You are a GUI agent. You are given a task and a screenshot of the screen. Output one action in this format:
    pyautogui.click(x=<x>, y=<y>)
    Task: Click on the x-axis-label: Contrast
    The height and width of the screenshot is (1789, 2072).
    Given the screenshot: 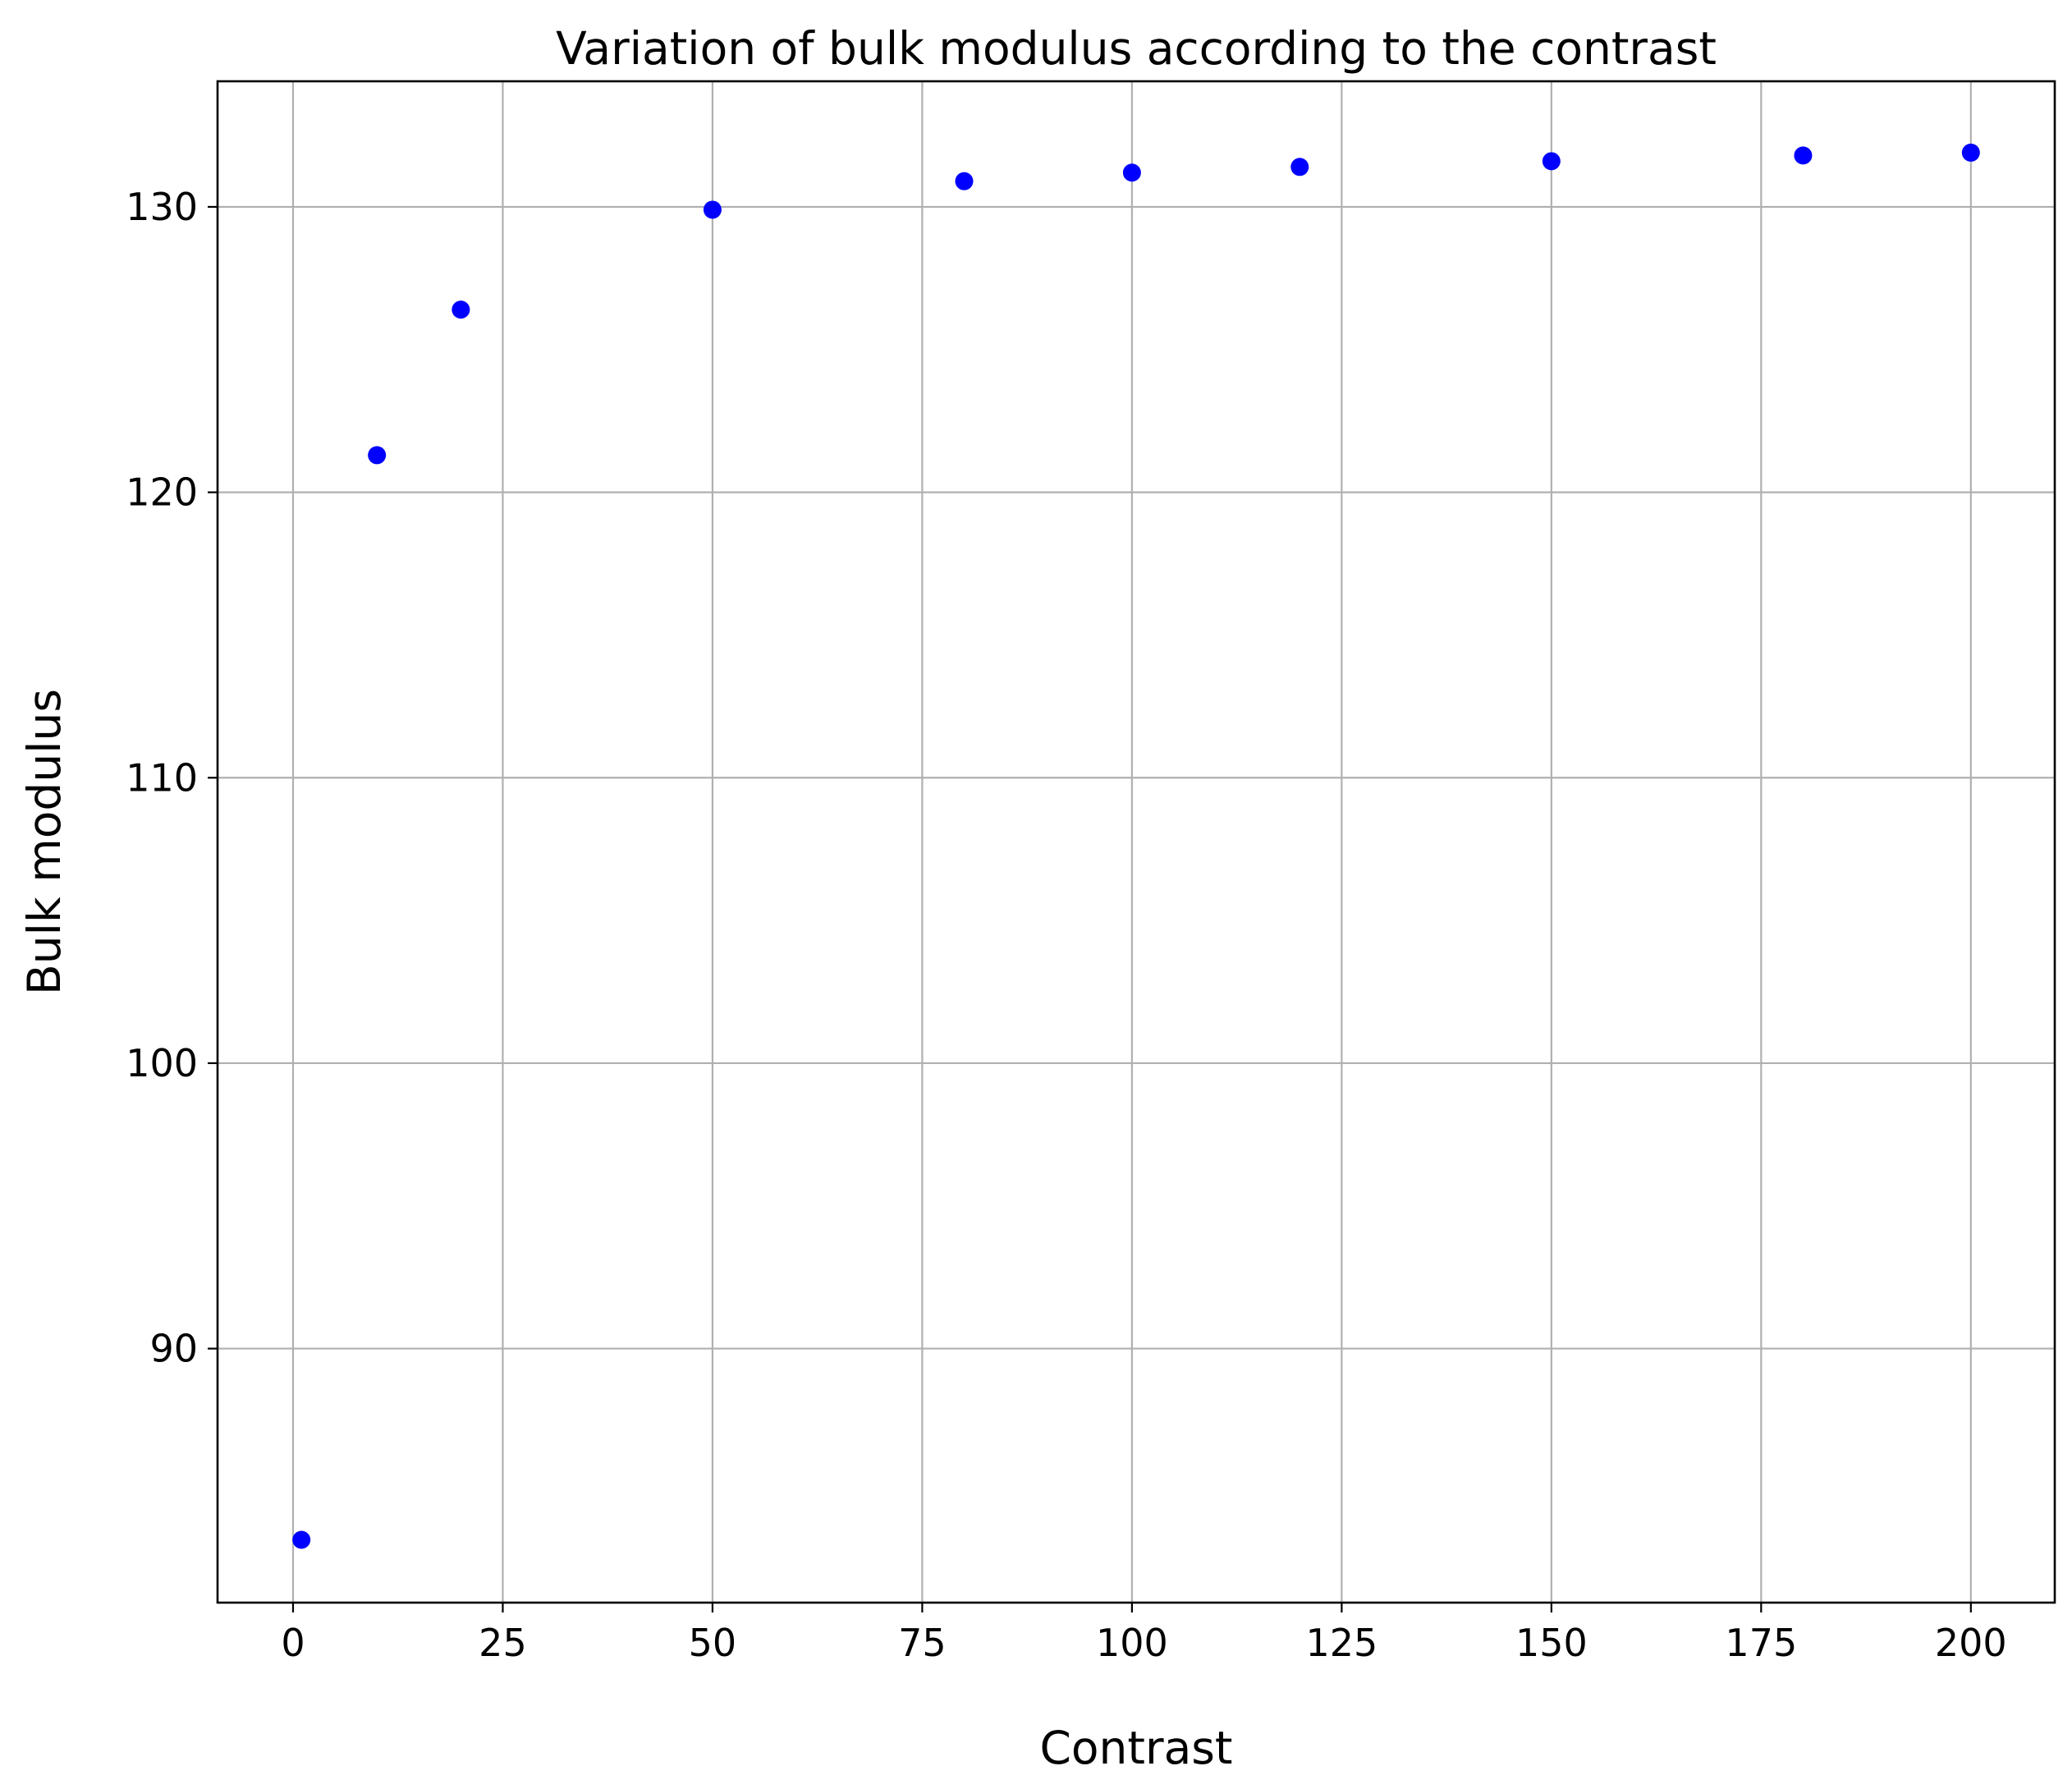 What is the action you would take?
    pyautogui.click(x=1135, y=1748)
    